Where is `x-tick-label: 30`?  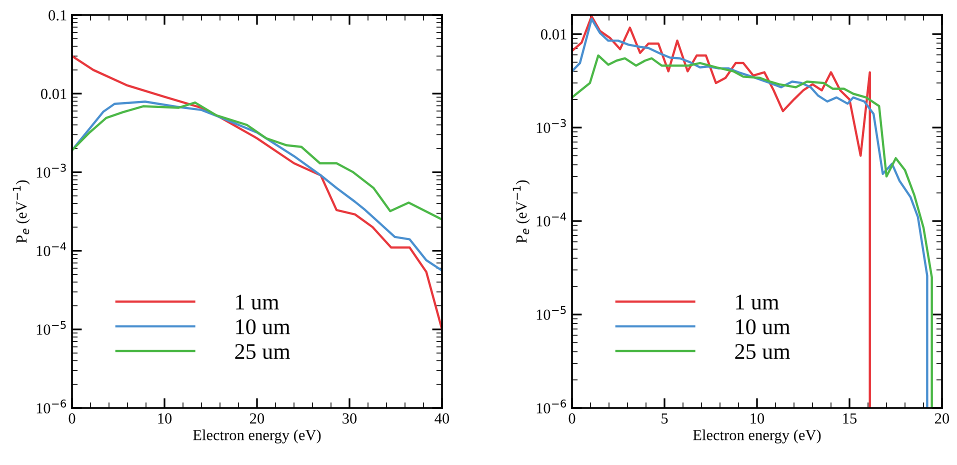
x-tick-label: 30 is located at coordinates (349, 418).